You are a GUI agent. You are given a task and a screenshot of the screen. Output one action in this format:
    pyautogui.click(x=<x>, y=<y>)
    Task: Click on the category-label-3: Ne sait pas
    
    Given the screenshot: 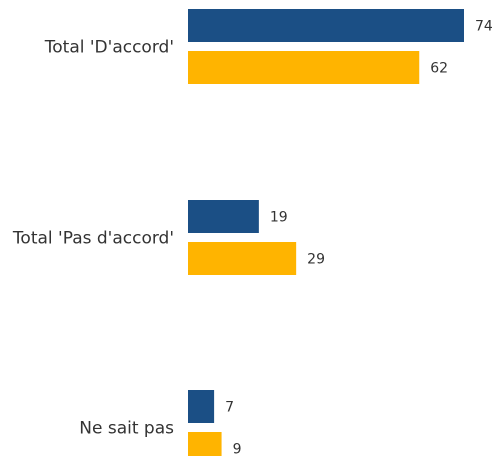 What is the action you would take?
    pyautogui.click(x=126, y=429)
    